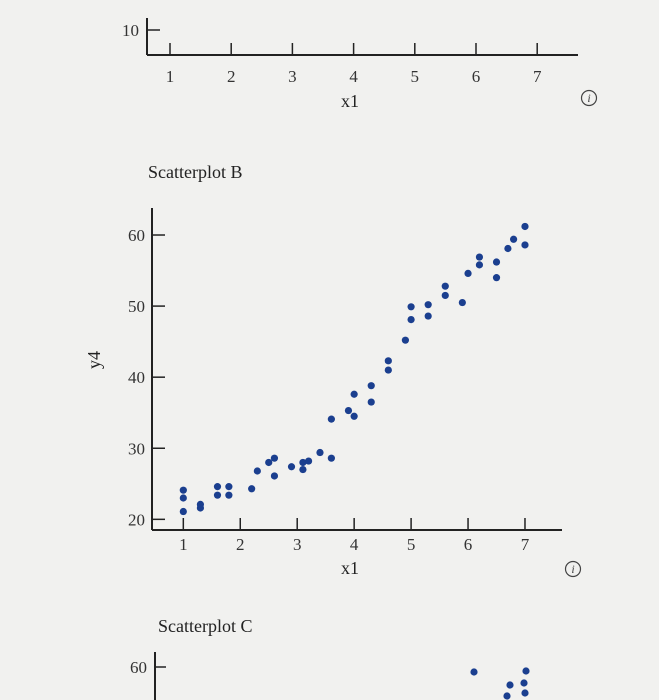  I want to click on top-x-tick-label: 5, so click(415, 76).